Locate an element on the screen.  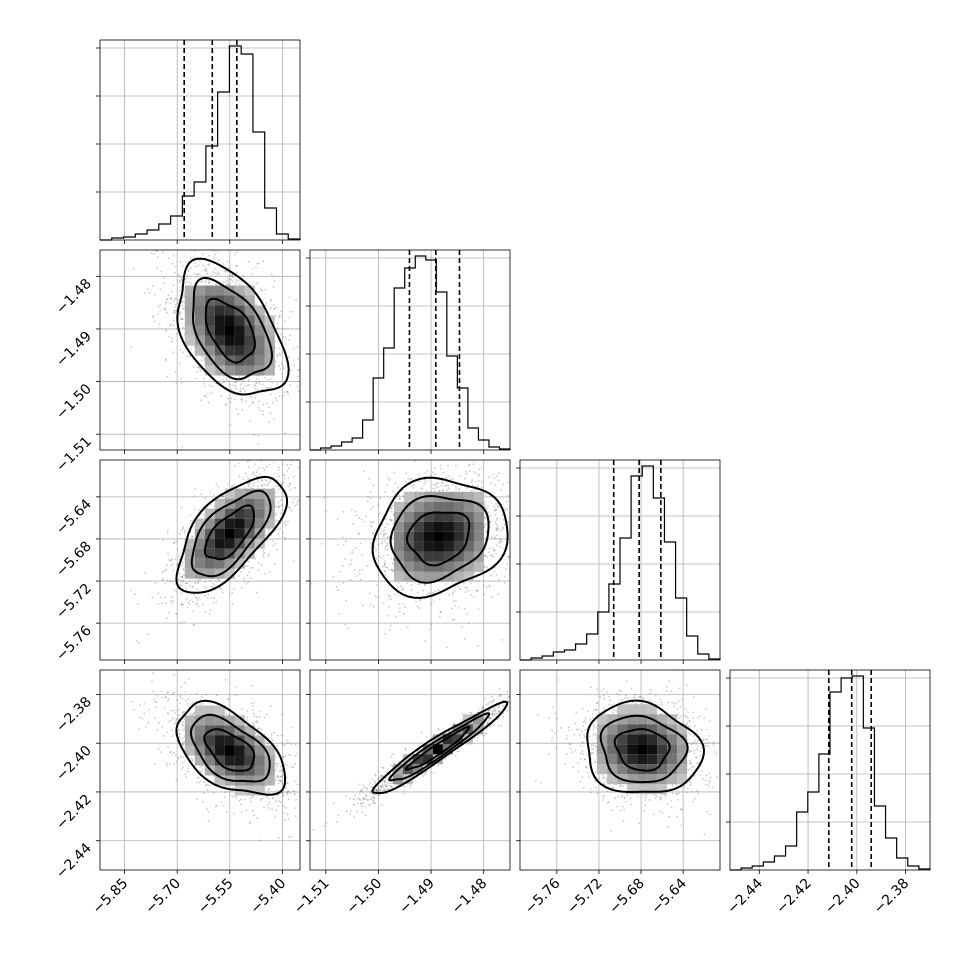
panel-content is located at coordinates (215, 756).